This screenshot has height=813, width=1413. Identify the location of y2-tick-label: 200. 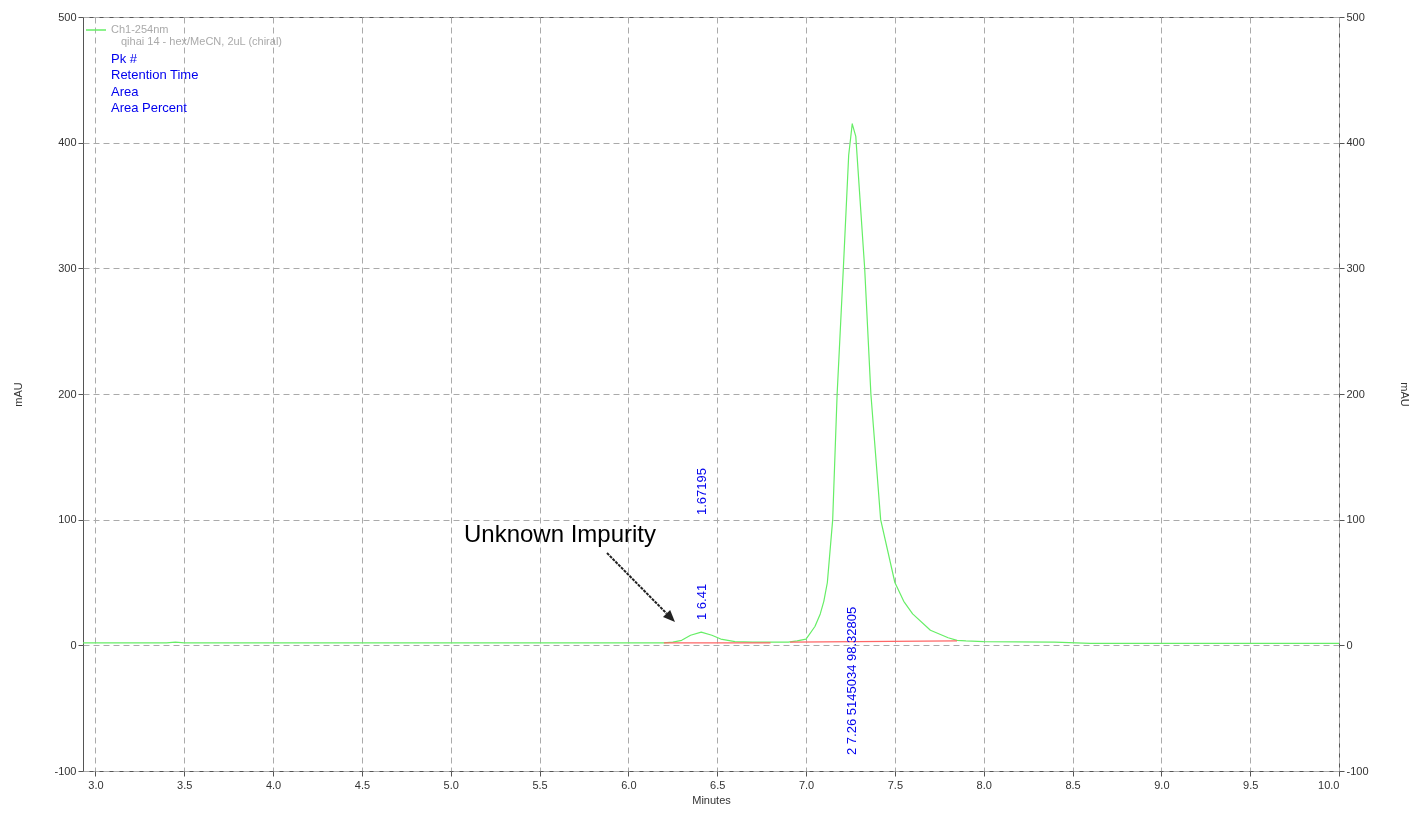
(1355, 393).